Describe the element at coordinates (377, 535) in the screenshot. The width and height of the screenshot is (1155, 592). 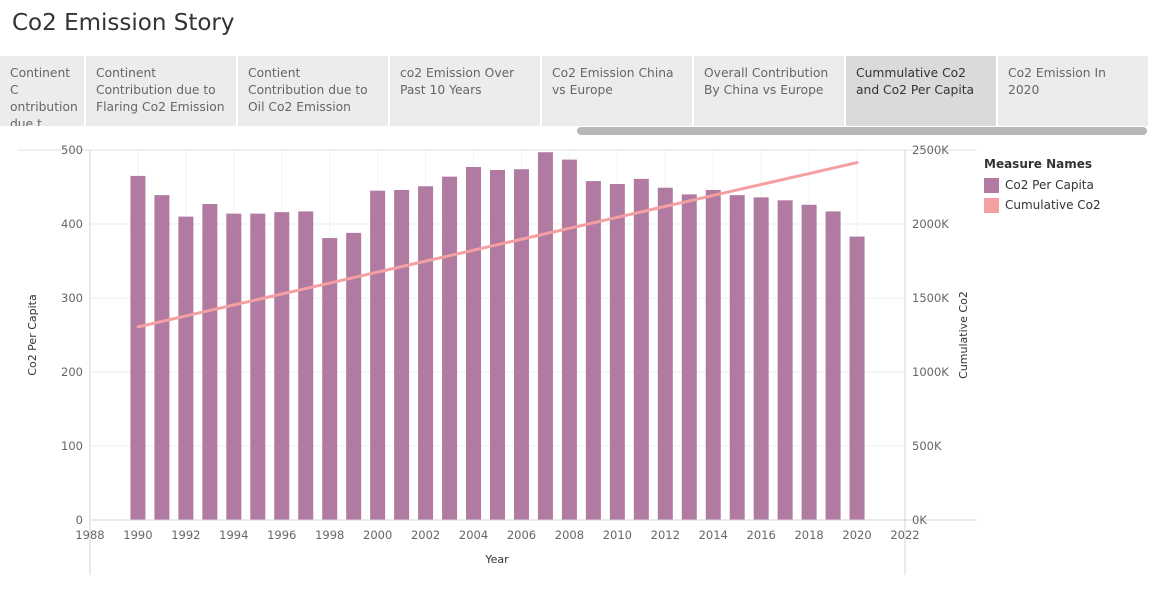
I see `x-tick-label: 2000` at that location.